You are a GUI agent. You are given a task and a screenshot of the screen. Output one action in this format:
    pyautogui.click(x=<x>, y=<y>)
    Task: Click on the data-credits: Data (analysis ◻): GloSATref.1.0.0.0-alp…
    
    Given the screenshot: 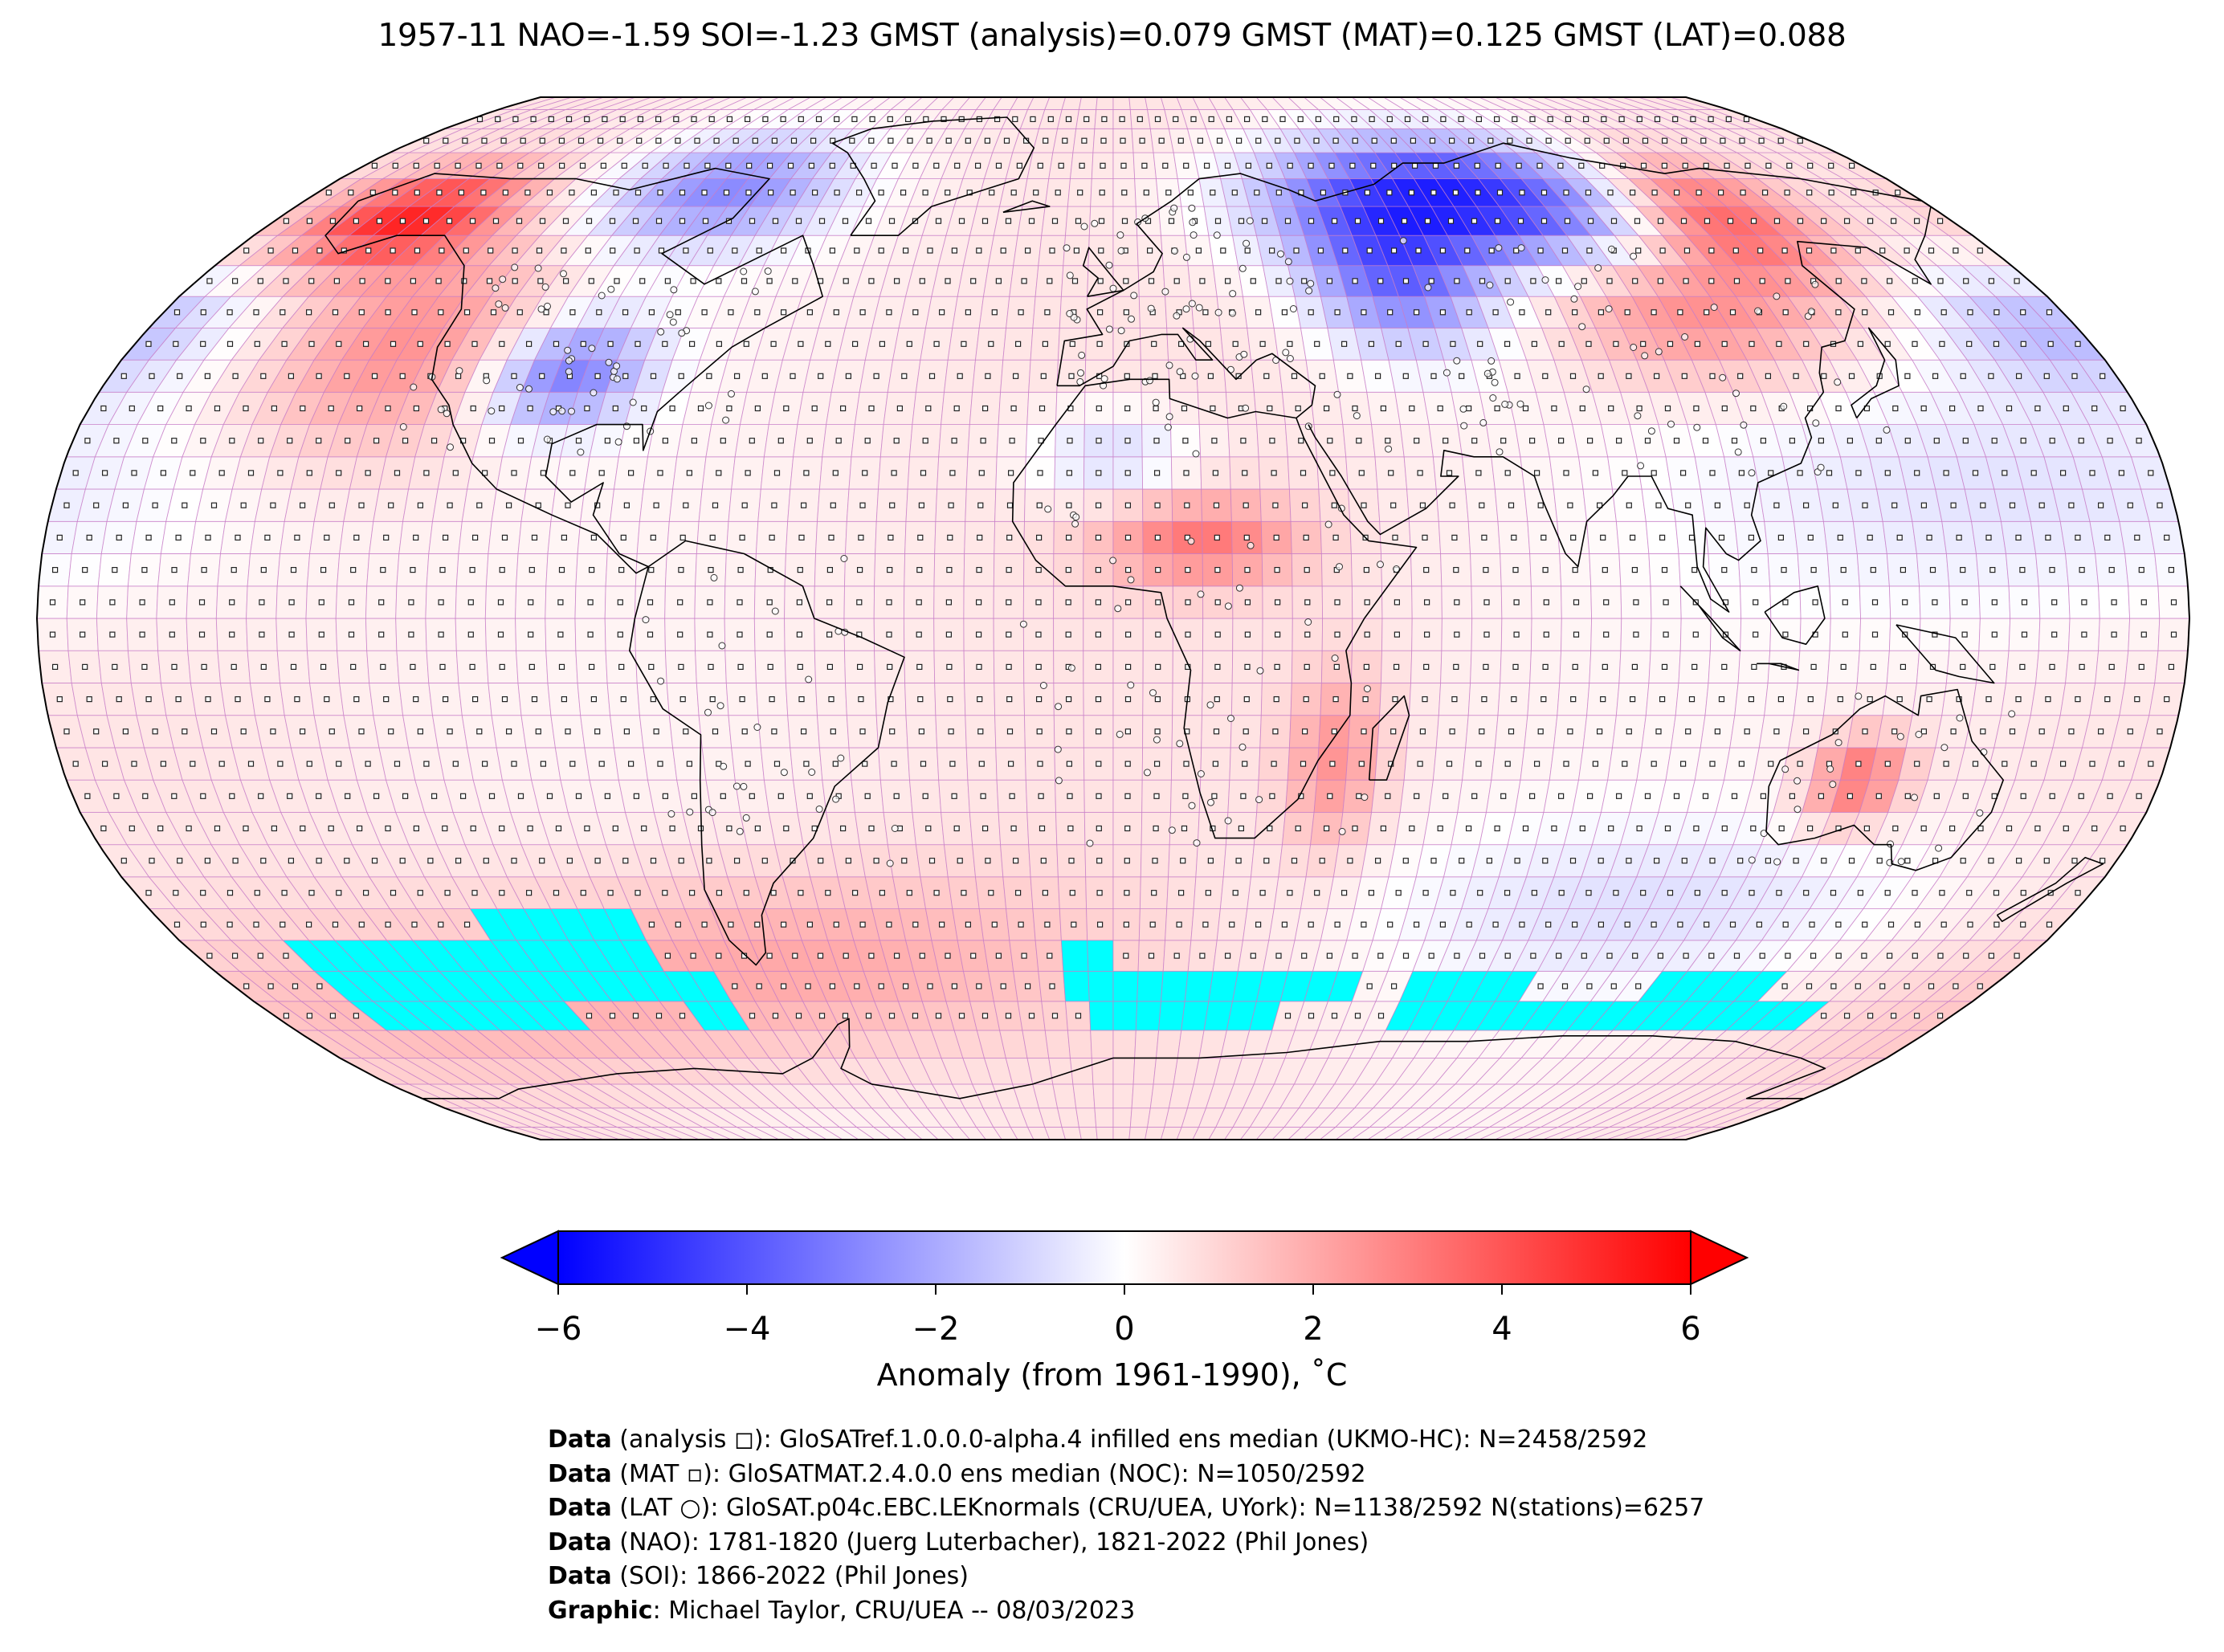 What is the action you would take?
    pyautogui.click(x=1126, y=1525)
    